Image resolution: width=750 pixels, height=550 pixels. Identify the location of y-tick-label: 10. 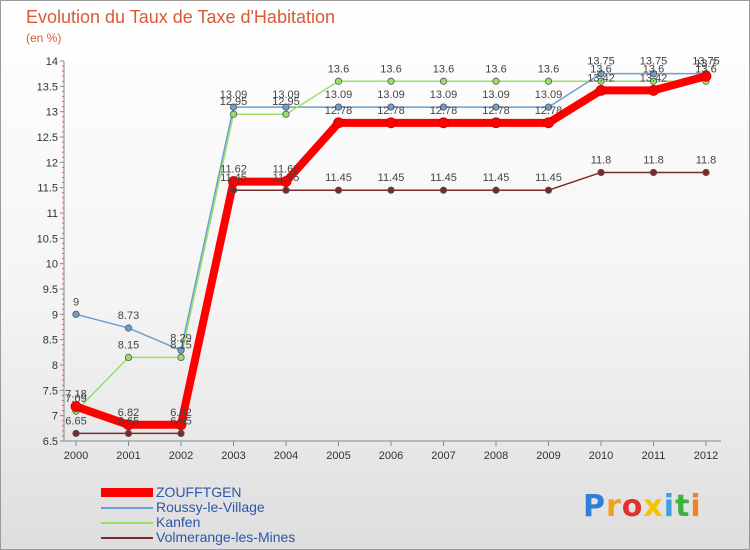
(52, 265).